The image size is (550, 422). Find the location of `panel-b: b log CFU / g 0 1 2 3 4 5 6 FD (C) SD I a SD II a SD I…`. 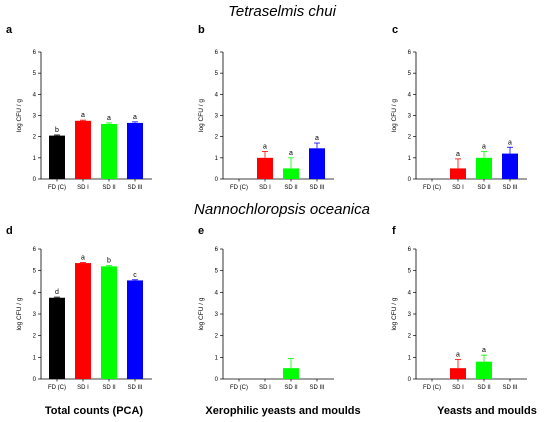

panel-b: b log CFU / g 0 1 2 3 4 5 6 FD (C) SD I a SD II a SD I… is located at coordinates (266, 107).